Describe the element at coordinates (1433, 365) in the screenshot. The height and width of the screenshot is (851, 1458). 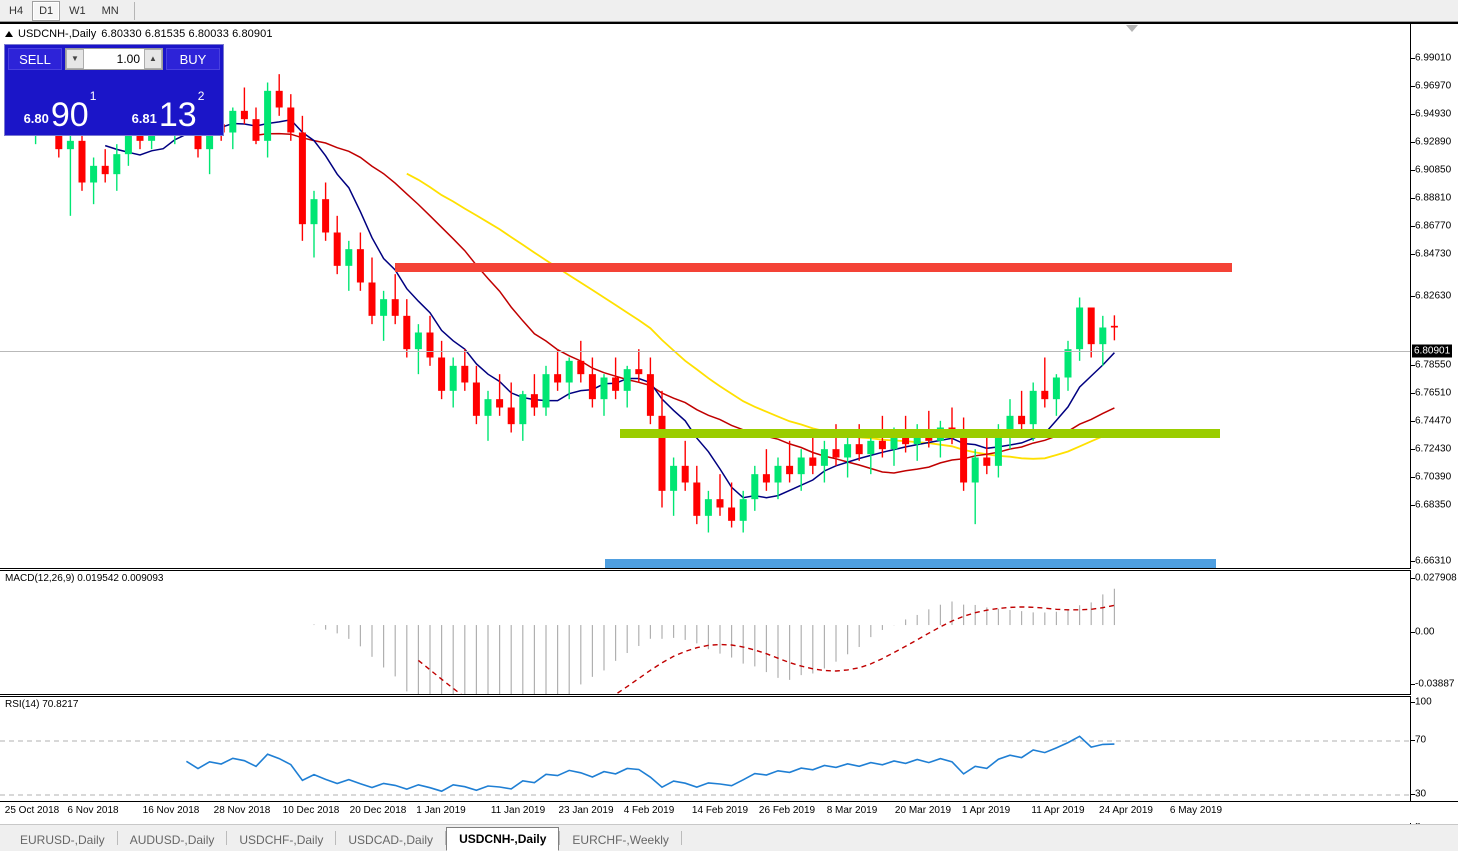
I see `price-scale-label: 6.78550` at that location.